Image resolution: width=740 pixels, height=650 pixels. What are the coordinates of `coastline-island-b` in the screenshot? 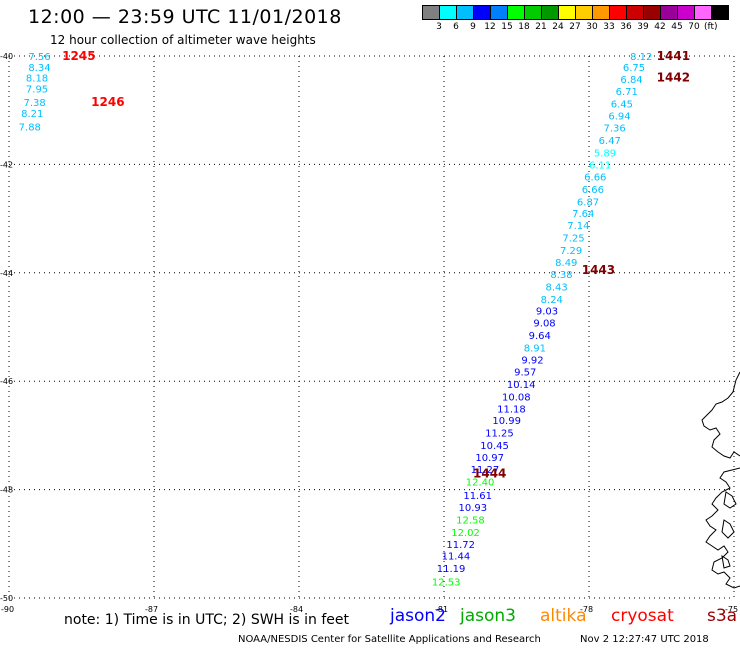 It's located at (728, 529).